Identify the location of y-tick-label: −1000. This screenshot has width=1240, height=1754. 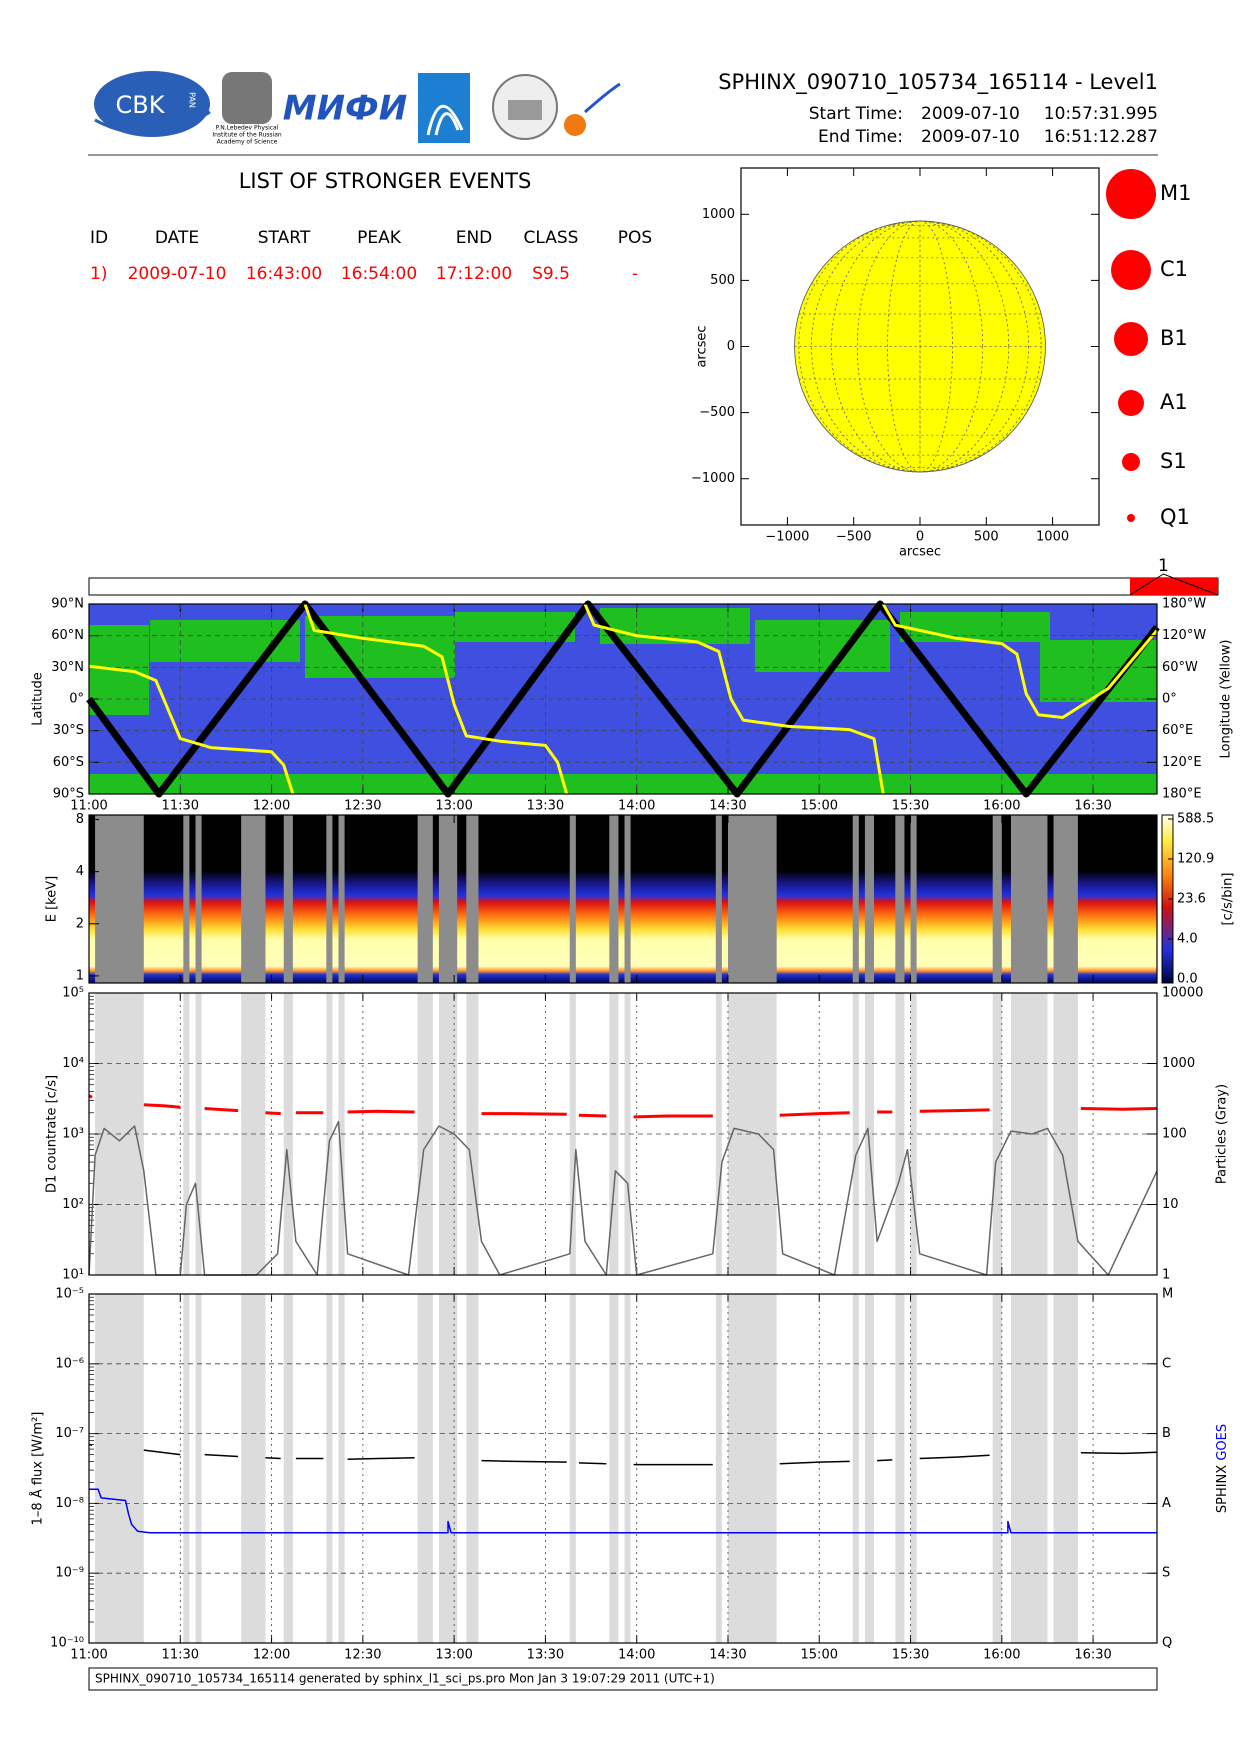
(713, 478).